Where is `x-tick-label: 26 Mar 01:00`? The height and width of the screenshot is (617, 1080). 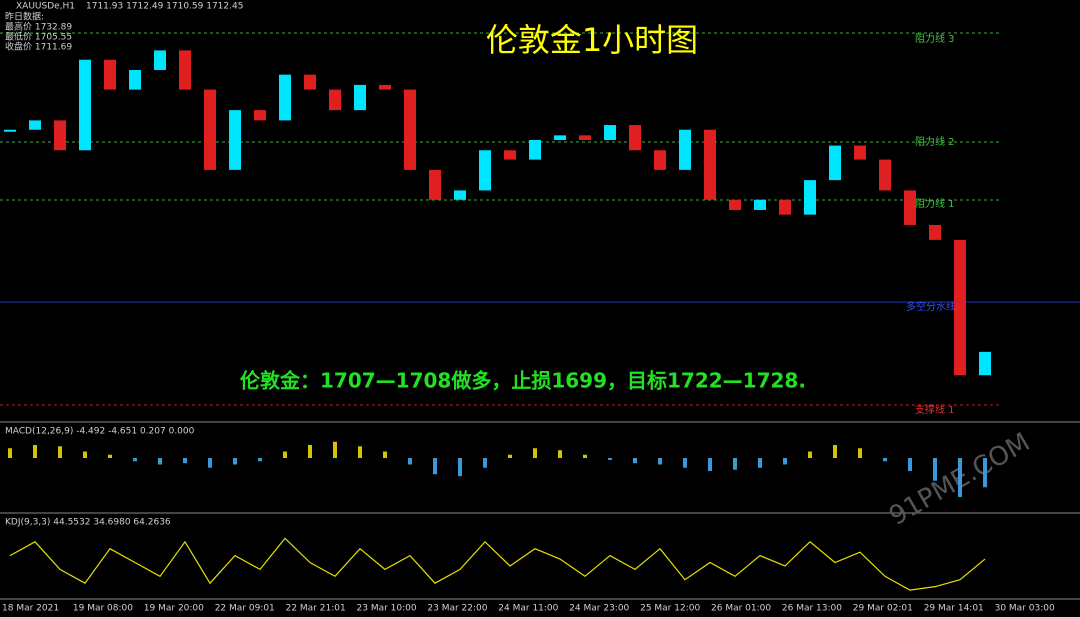 x-tick-label: 26 Mar 01:00 is located at coordinates (741, 609).